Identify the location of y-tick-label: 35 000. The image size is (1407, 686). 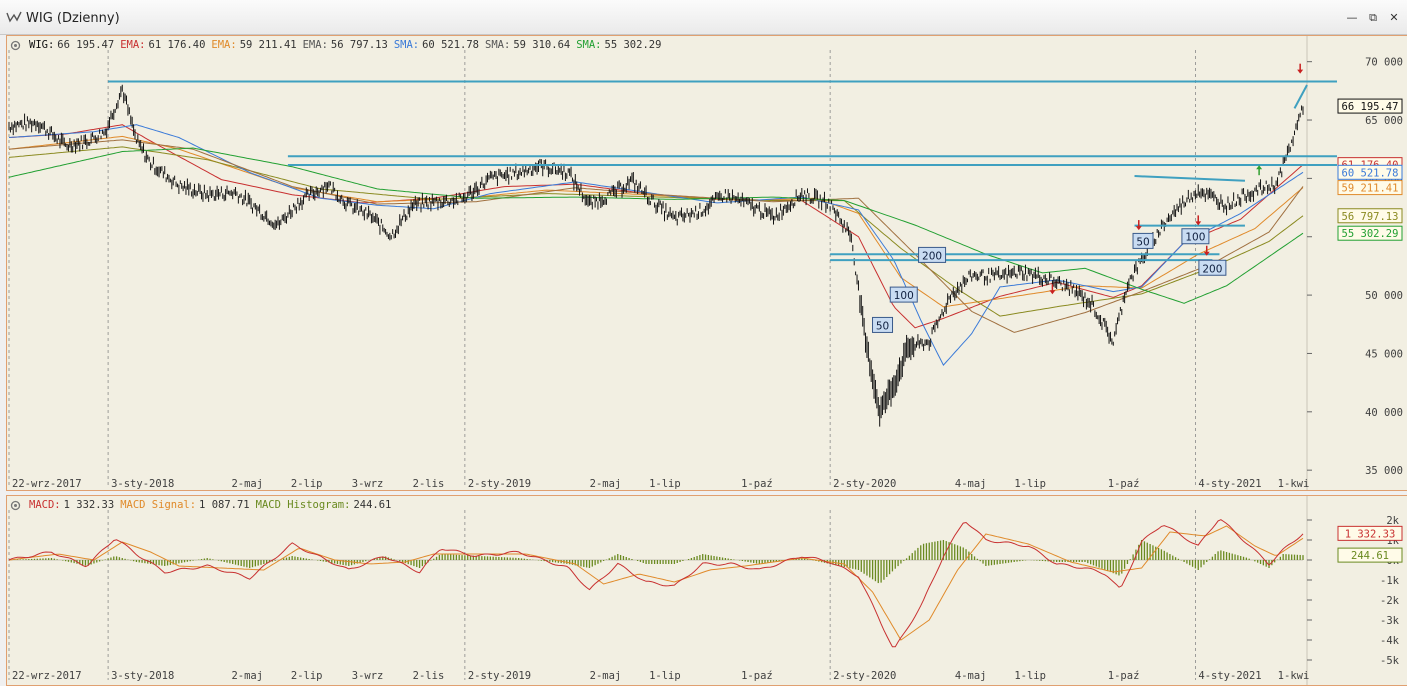
(1384, 471).